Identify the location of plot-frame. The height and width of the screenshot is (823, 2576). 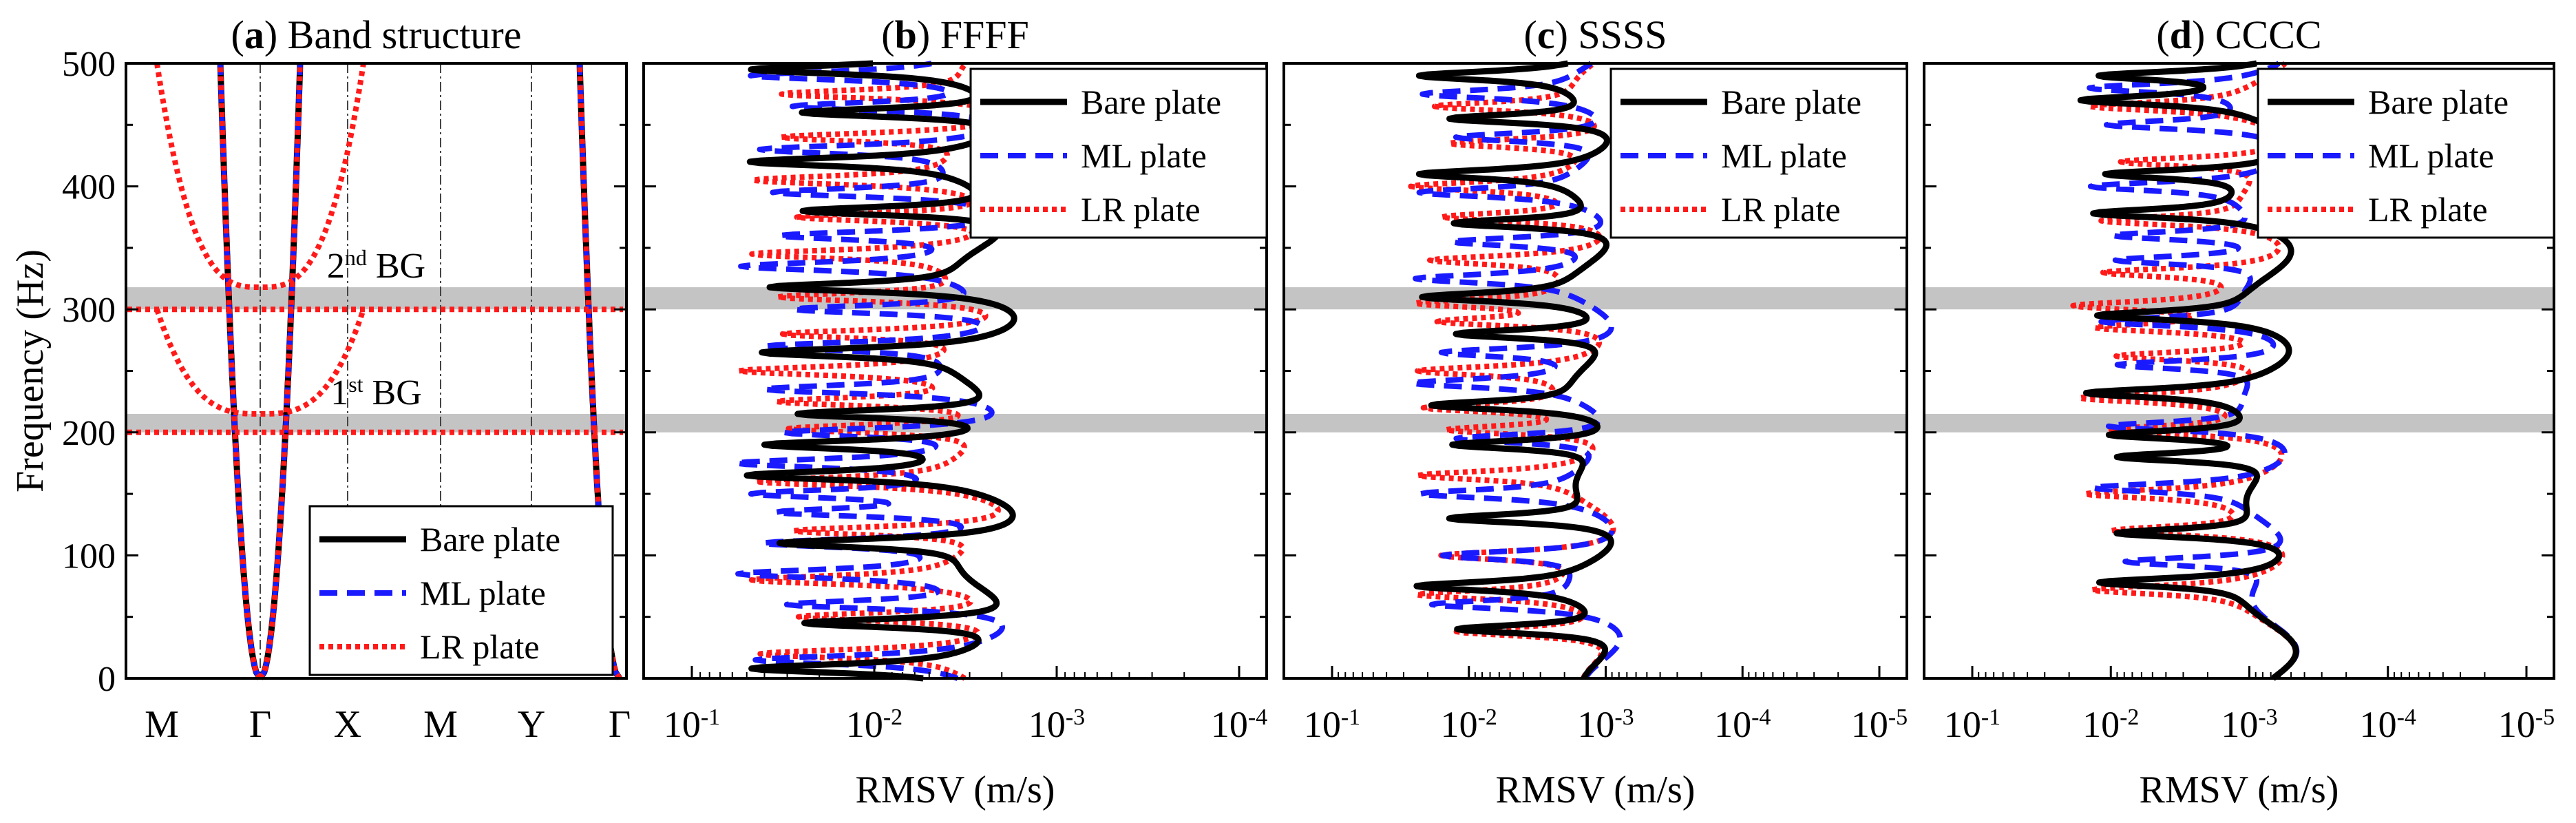
(377, 371).